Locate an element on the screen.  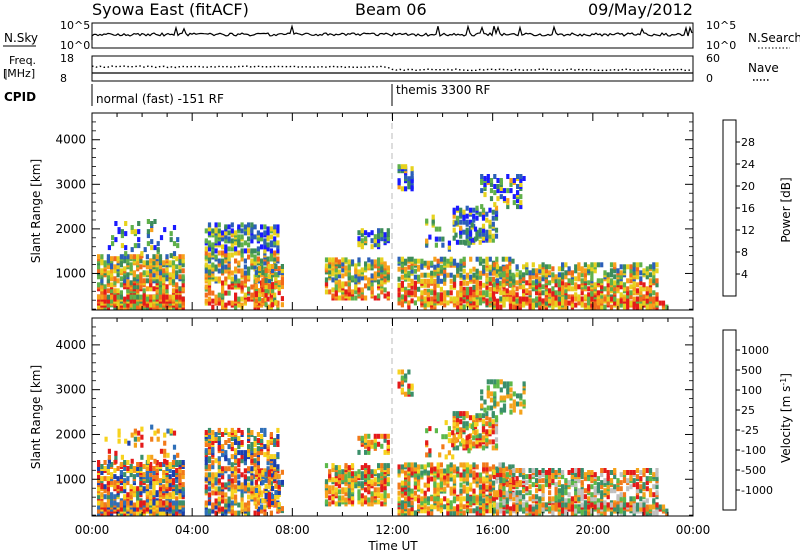
station-title: Syowa East (fitACF) is located at coordinates (170, 9).